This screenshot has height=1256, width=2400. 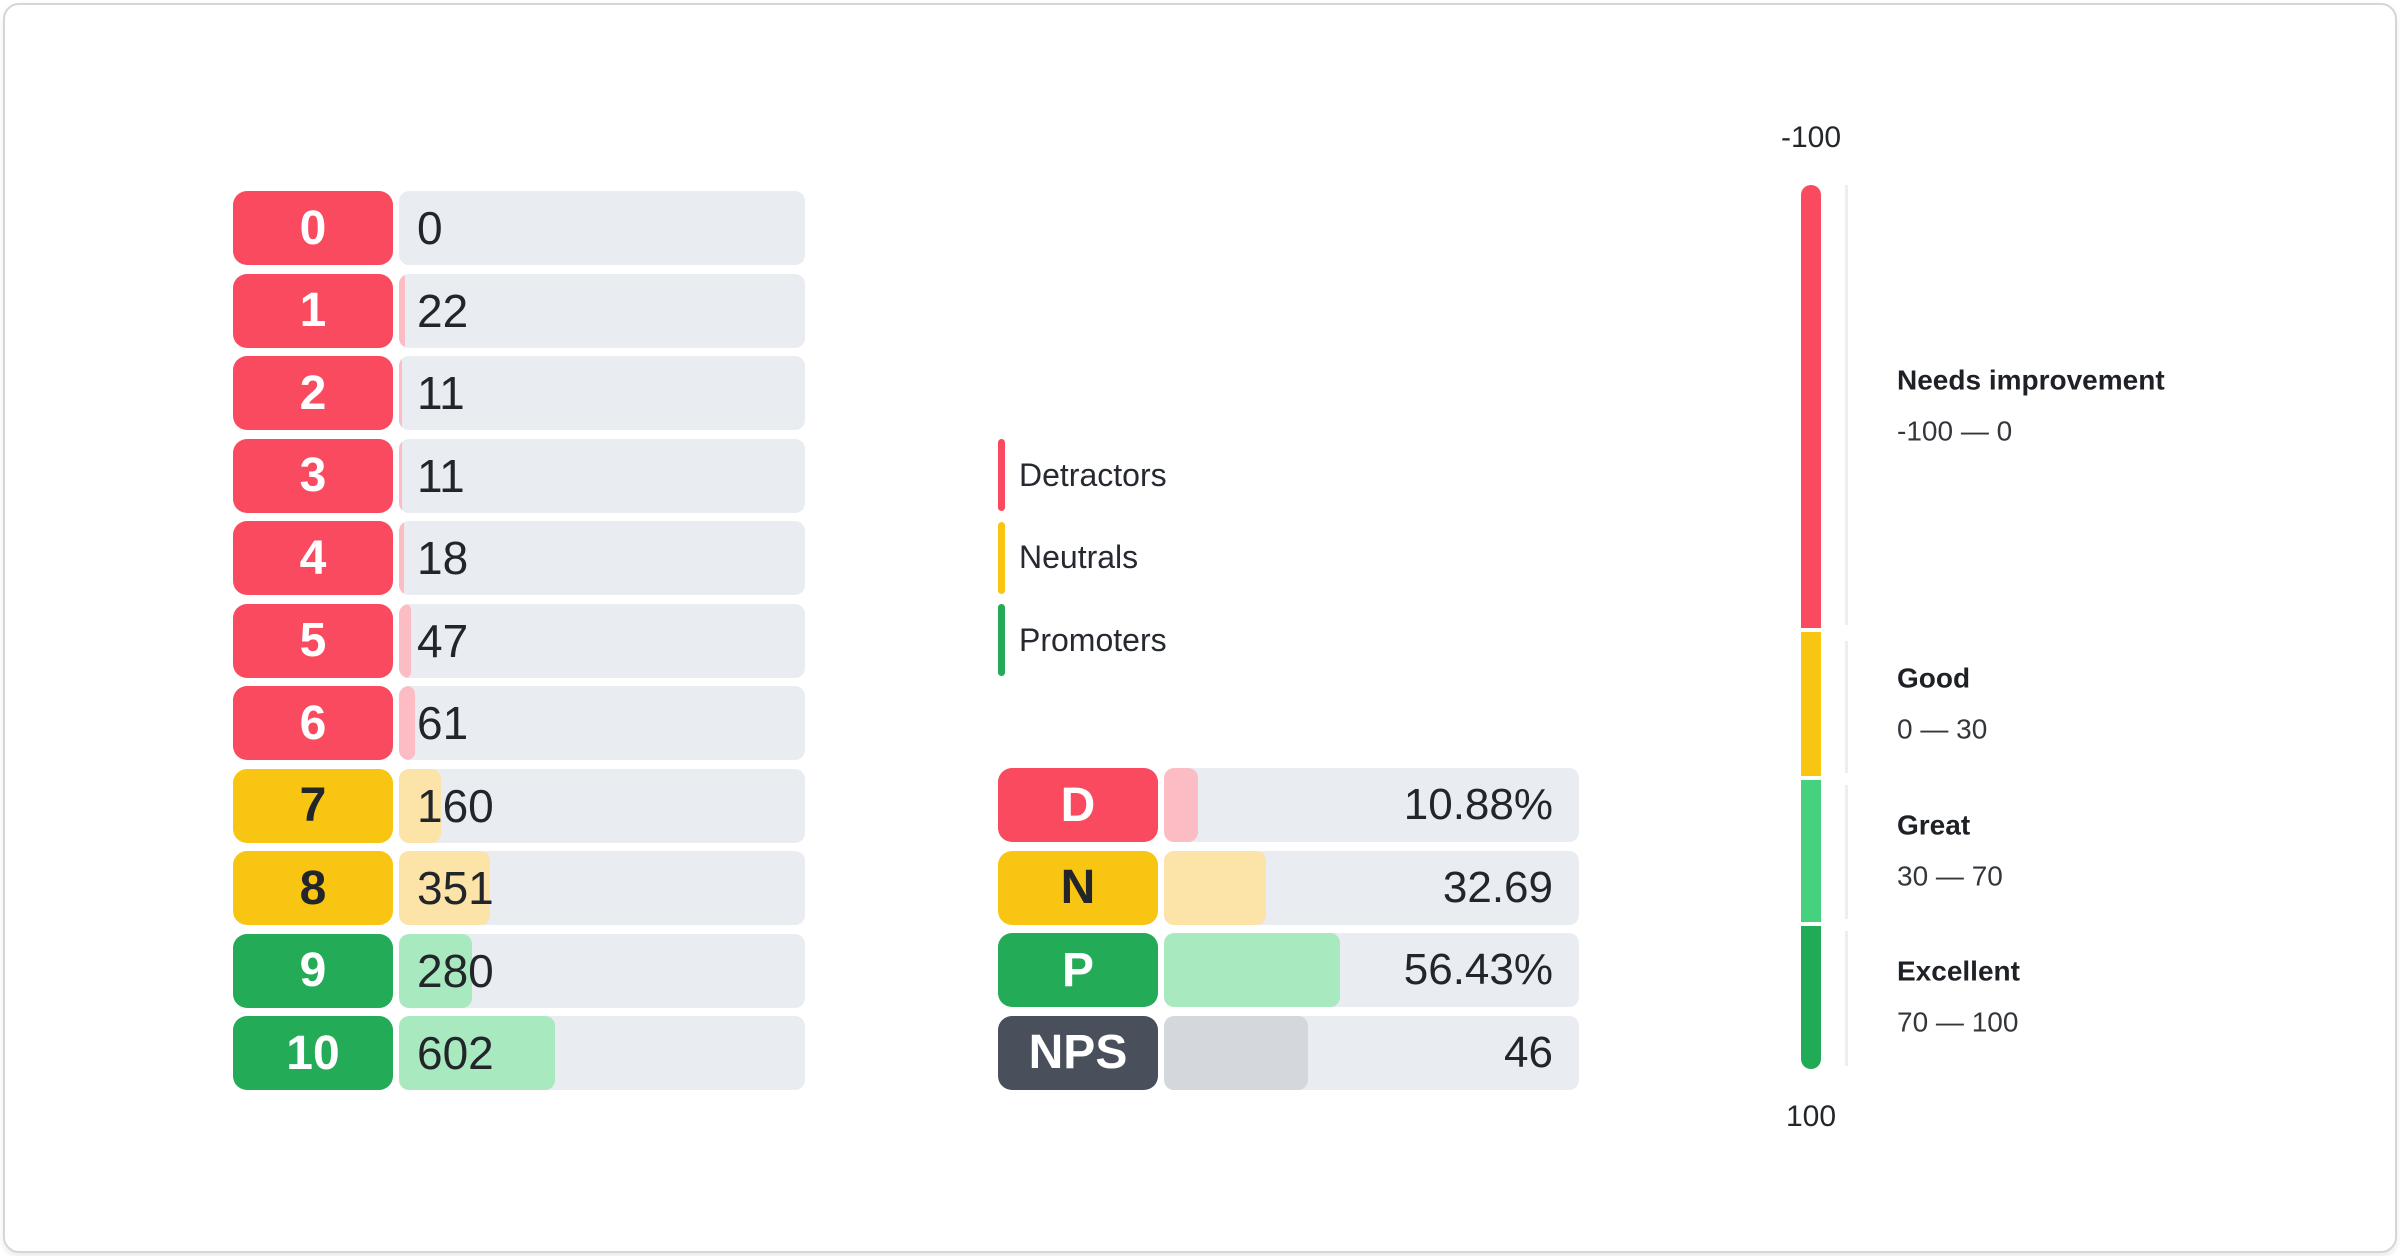 What do you see at coordinates (313, 228) in the screenshot?
I see `score-badge: 0` at bounding box center [313, 228].